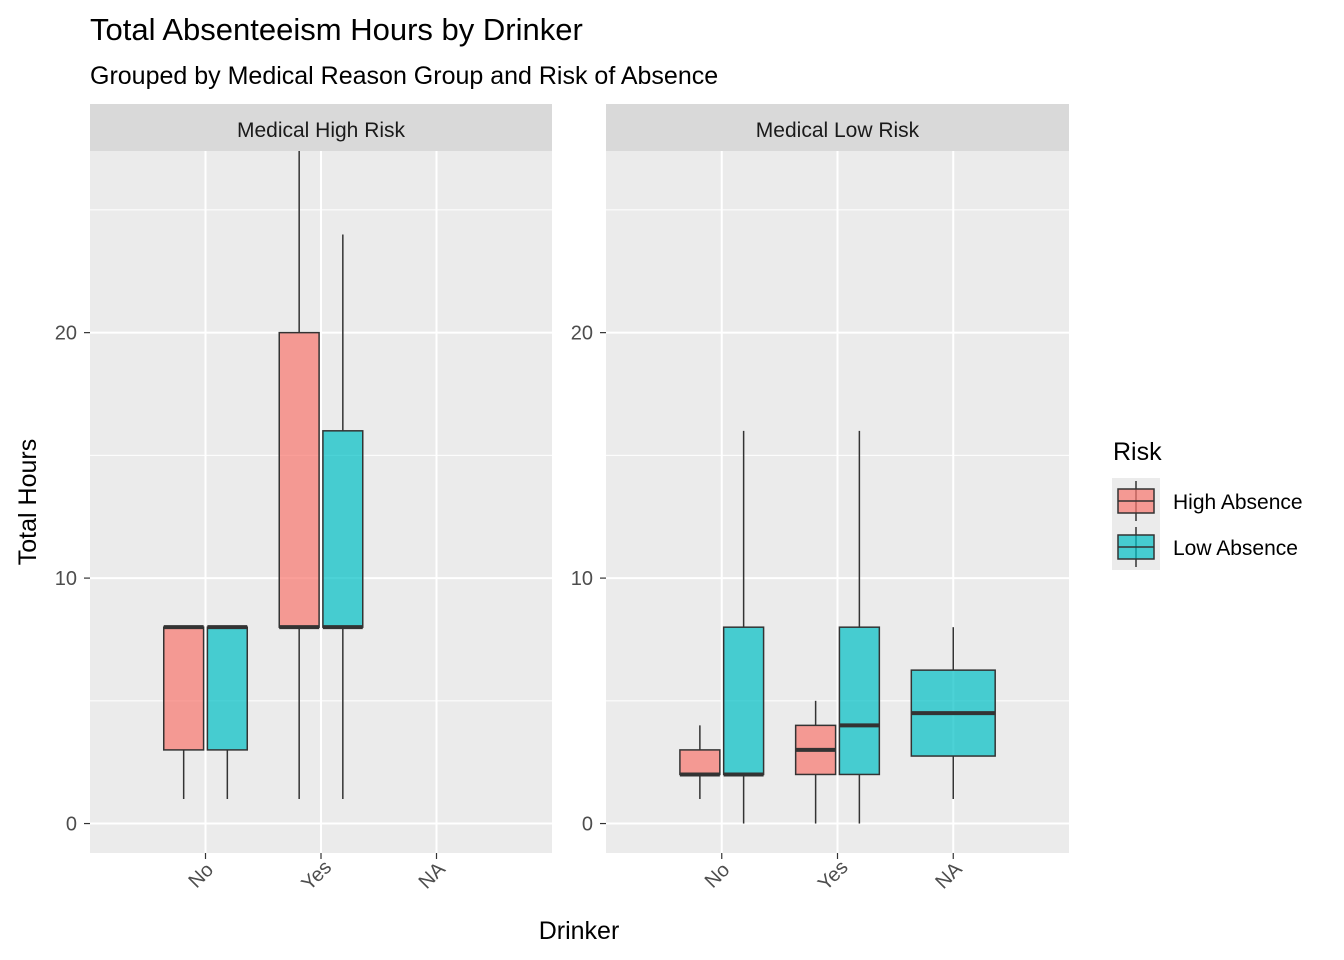  What do you see at coordinates (1238, 502) in the screenshot?
I see `legend-entry-label: High Absence` at bounding box center [1238, 502].